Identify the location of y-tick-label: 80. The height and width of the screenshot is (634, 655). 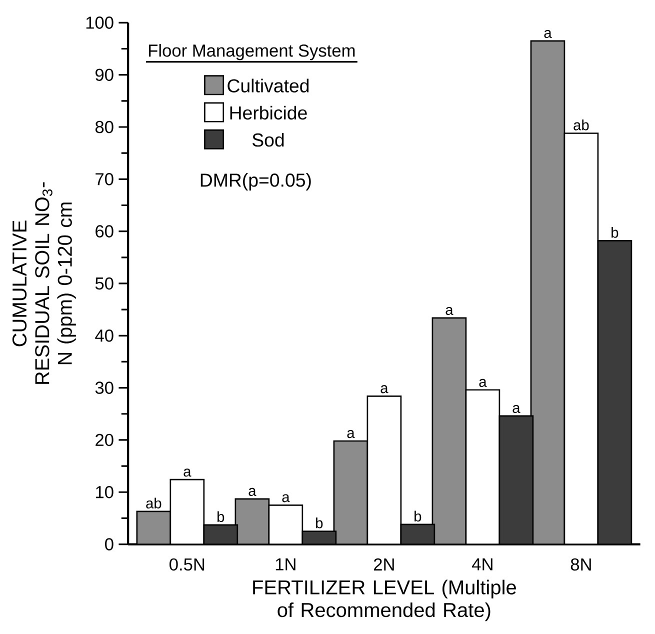
(104, 127).